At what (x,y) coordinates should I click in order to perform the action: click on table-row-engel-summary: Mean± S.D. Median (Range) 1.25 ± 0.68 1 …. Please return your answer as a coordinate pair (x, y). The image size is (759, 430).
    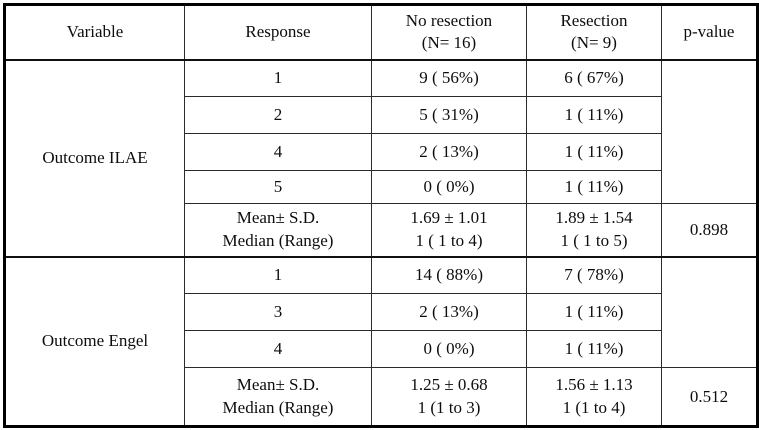
    Looking at the image, I should click on (381, 397).